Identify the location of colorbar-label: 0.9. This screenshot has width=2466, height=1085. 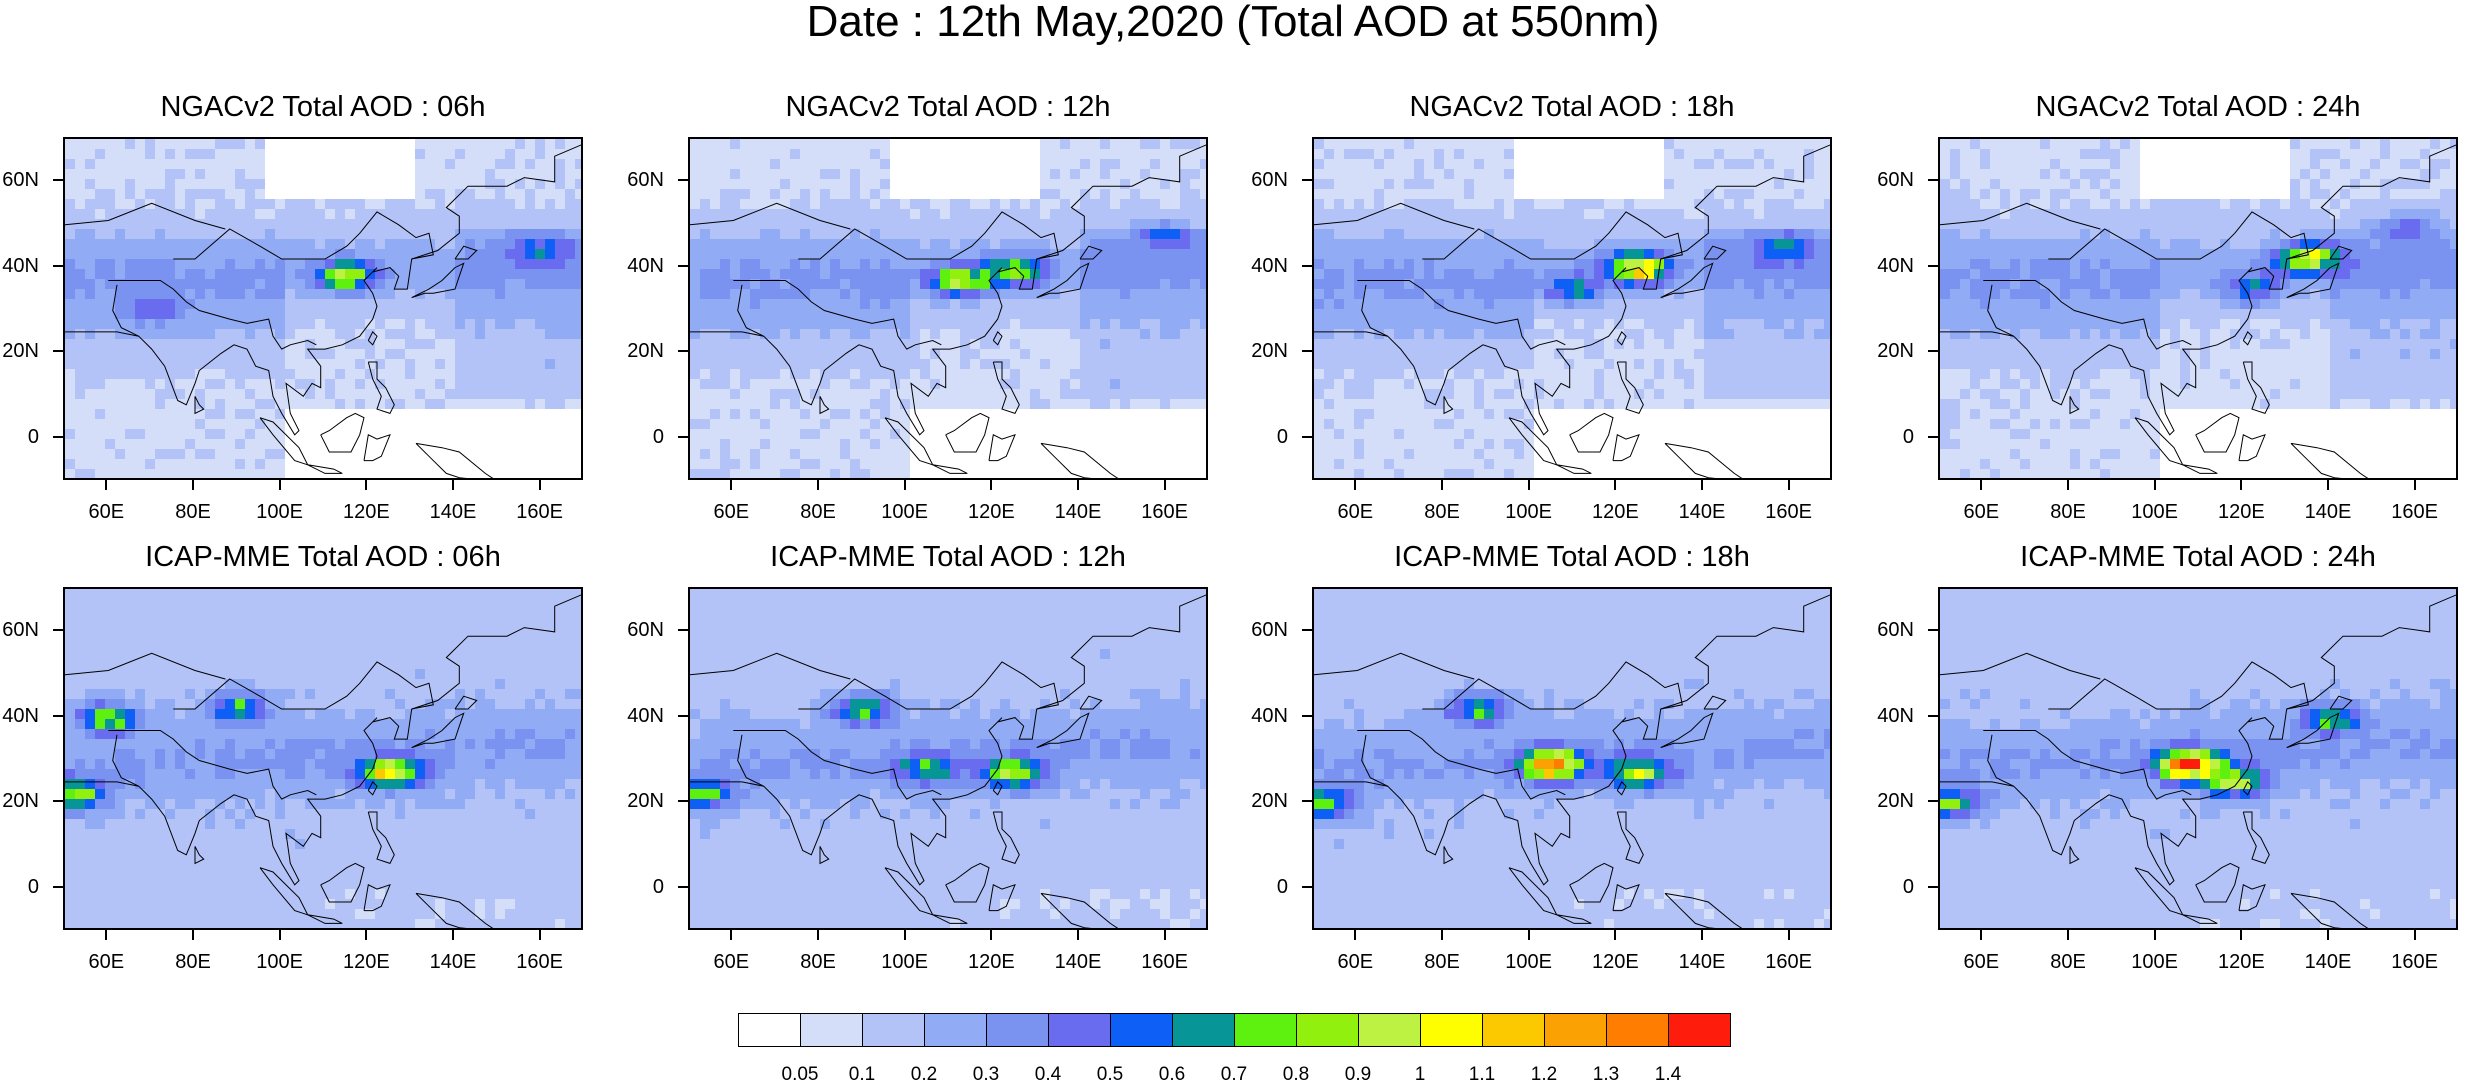
(1358, 1074).